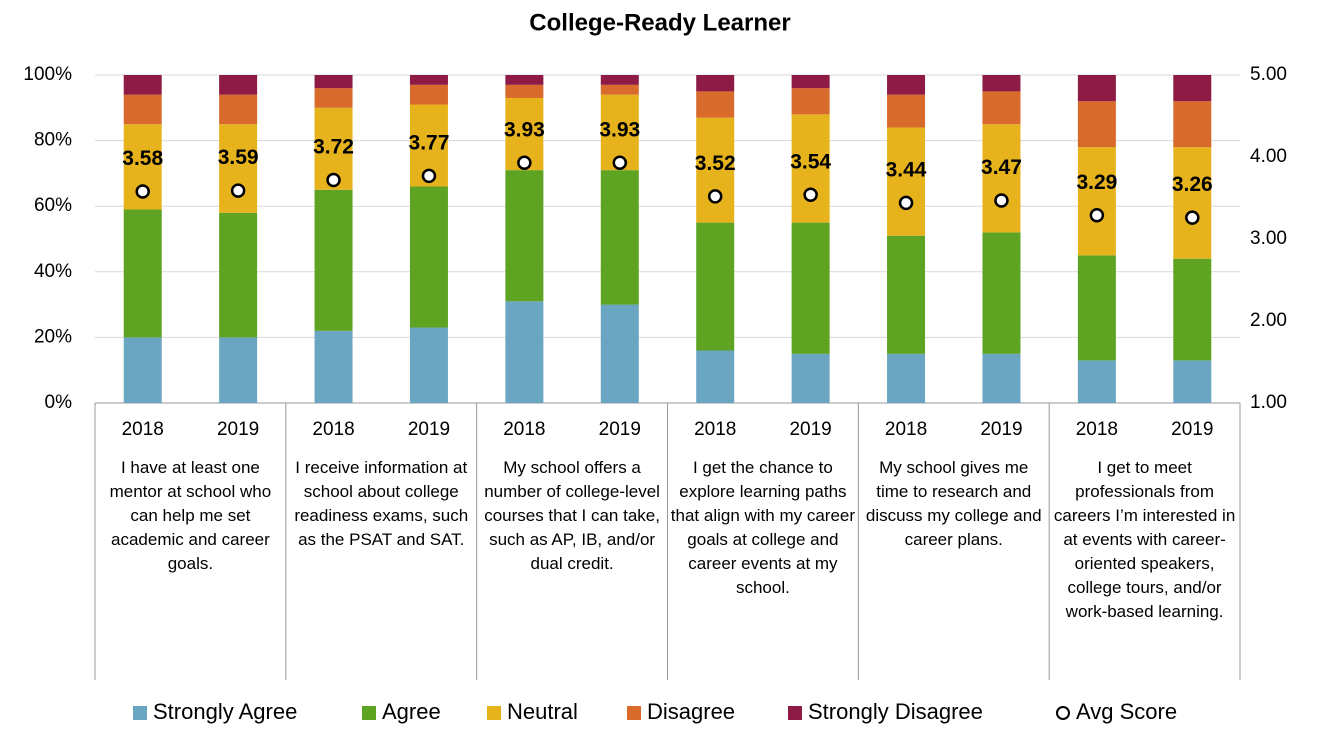  Describe the element at coordinates (691, 711) in the screenshot. I see `legend-label: Disagree` at that location.